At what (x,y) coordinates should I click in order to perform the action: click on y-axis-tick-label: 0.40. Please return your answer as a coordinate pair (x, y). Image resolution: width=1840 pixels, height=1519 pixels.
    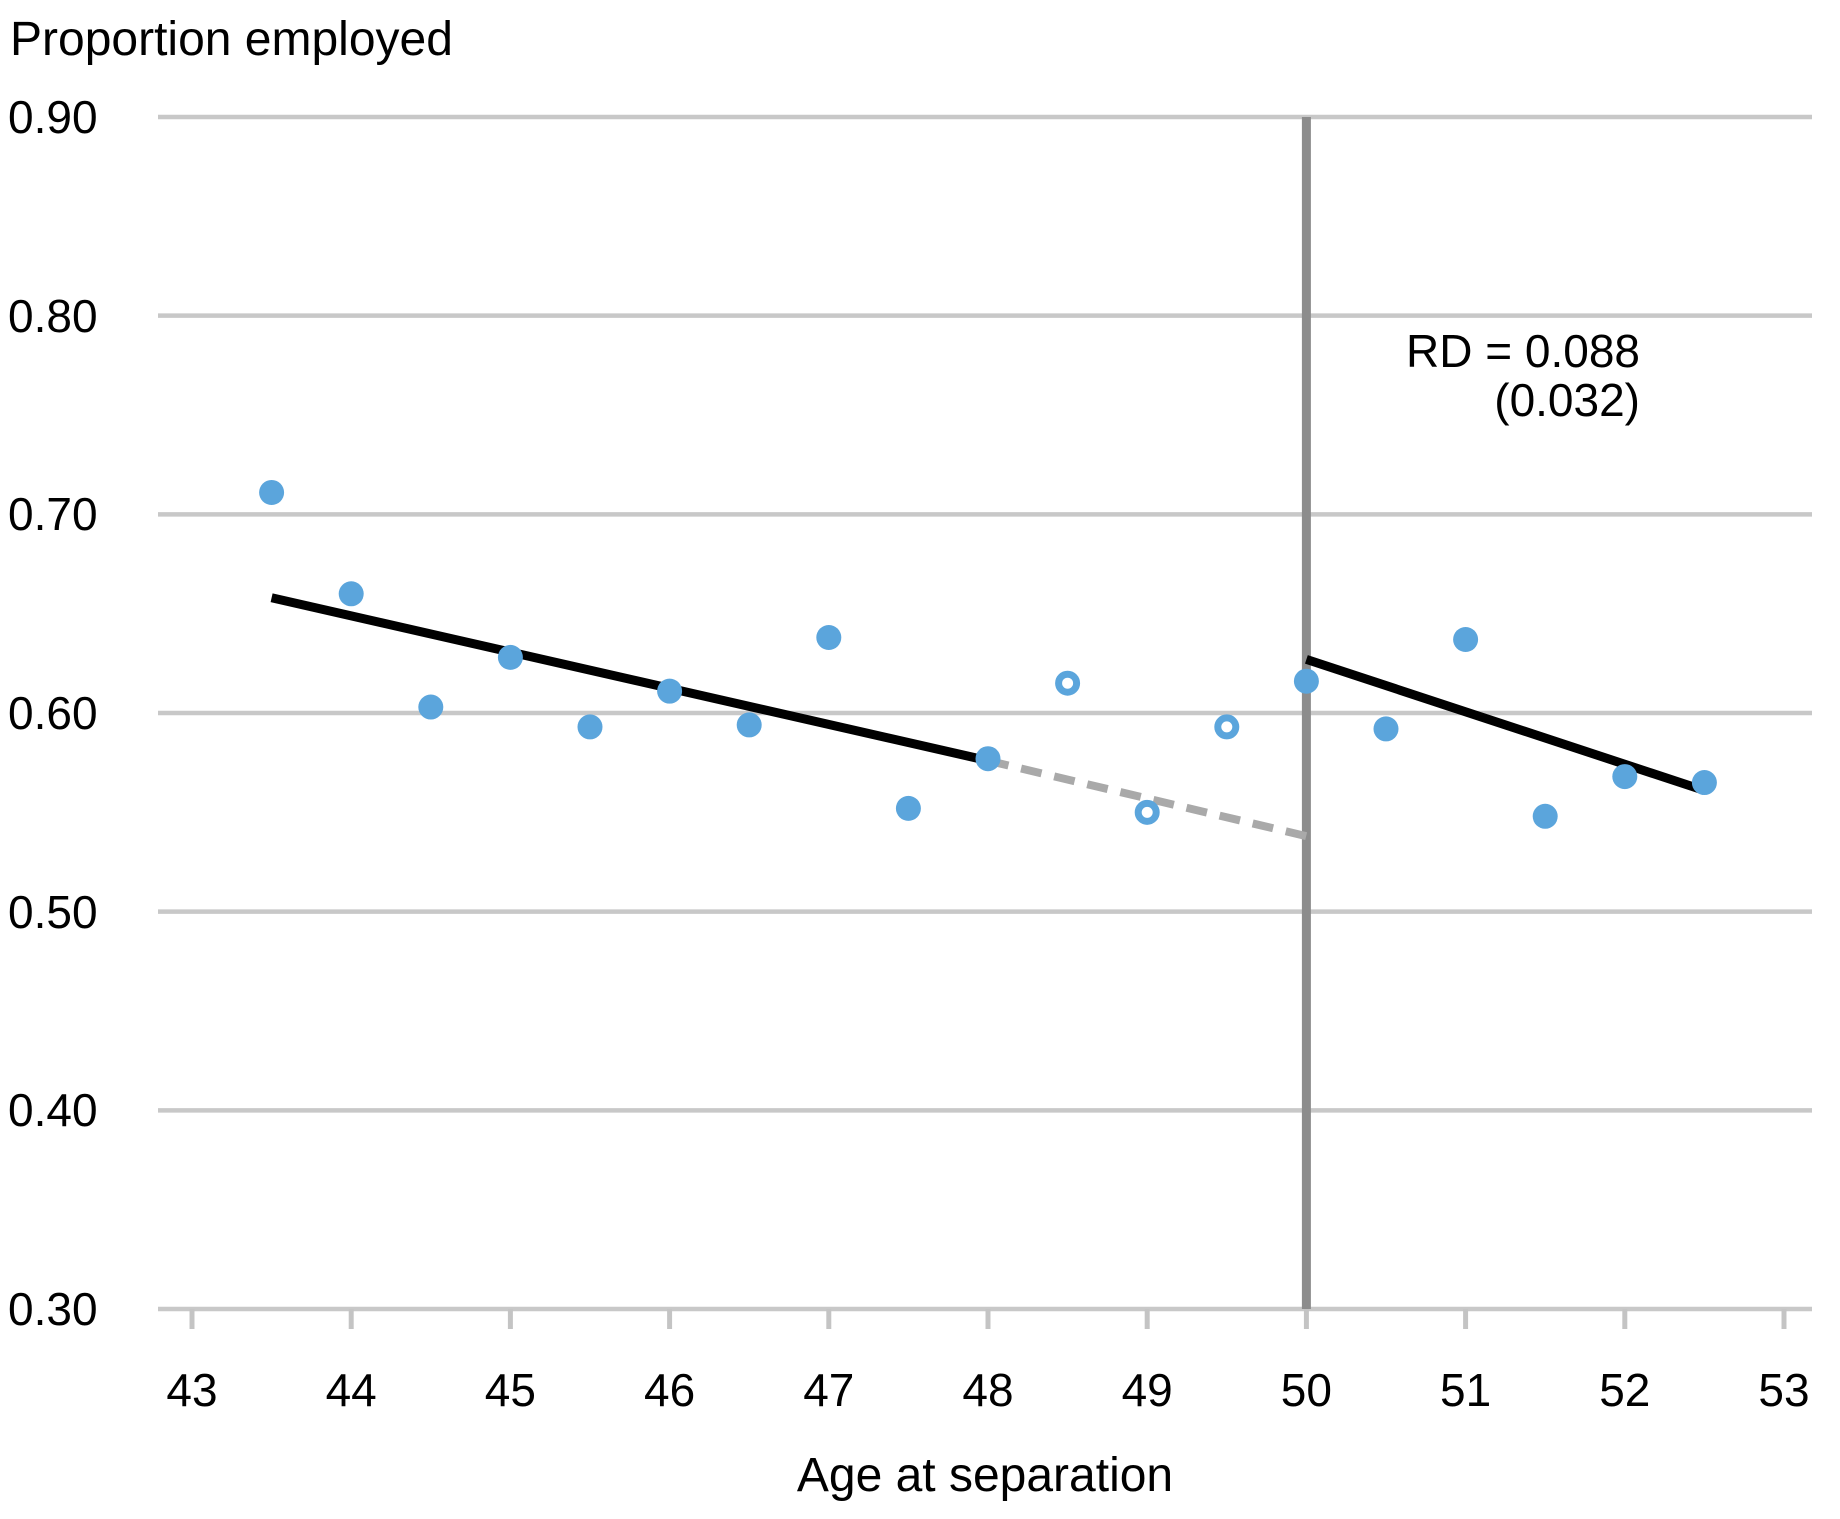
    Looking at the image, I should click on (53, 1110).